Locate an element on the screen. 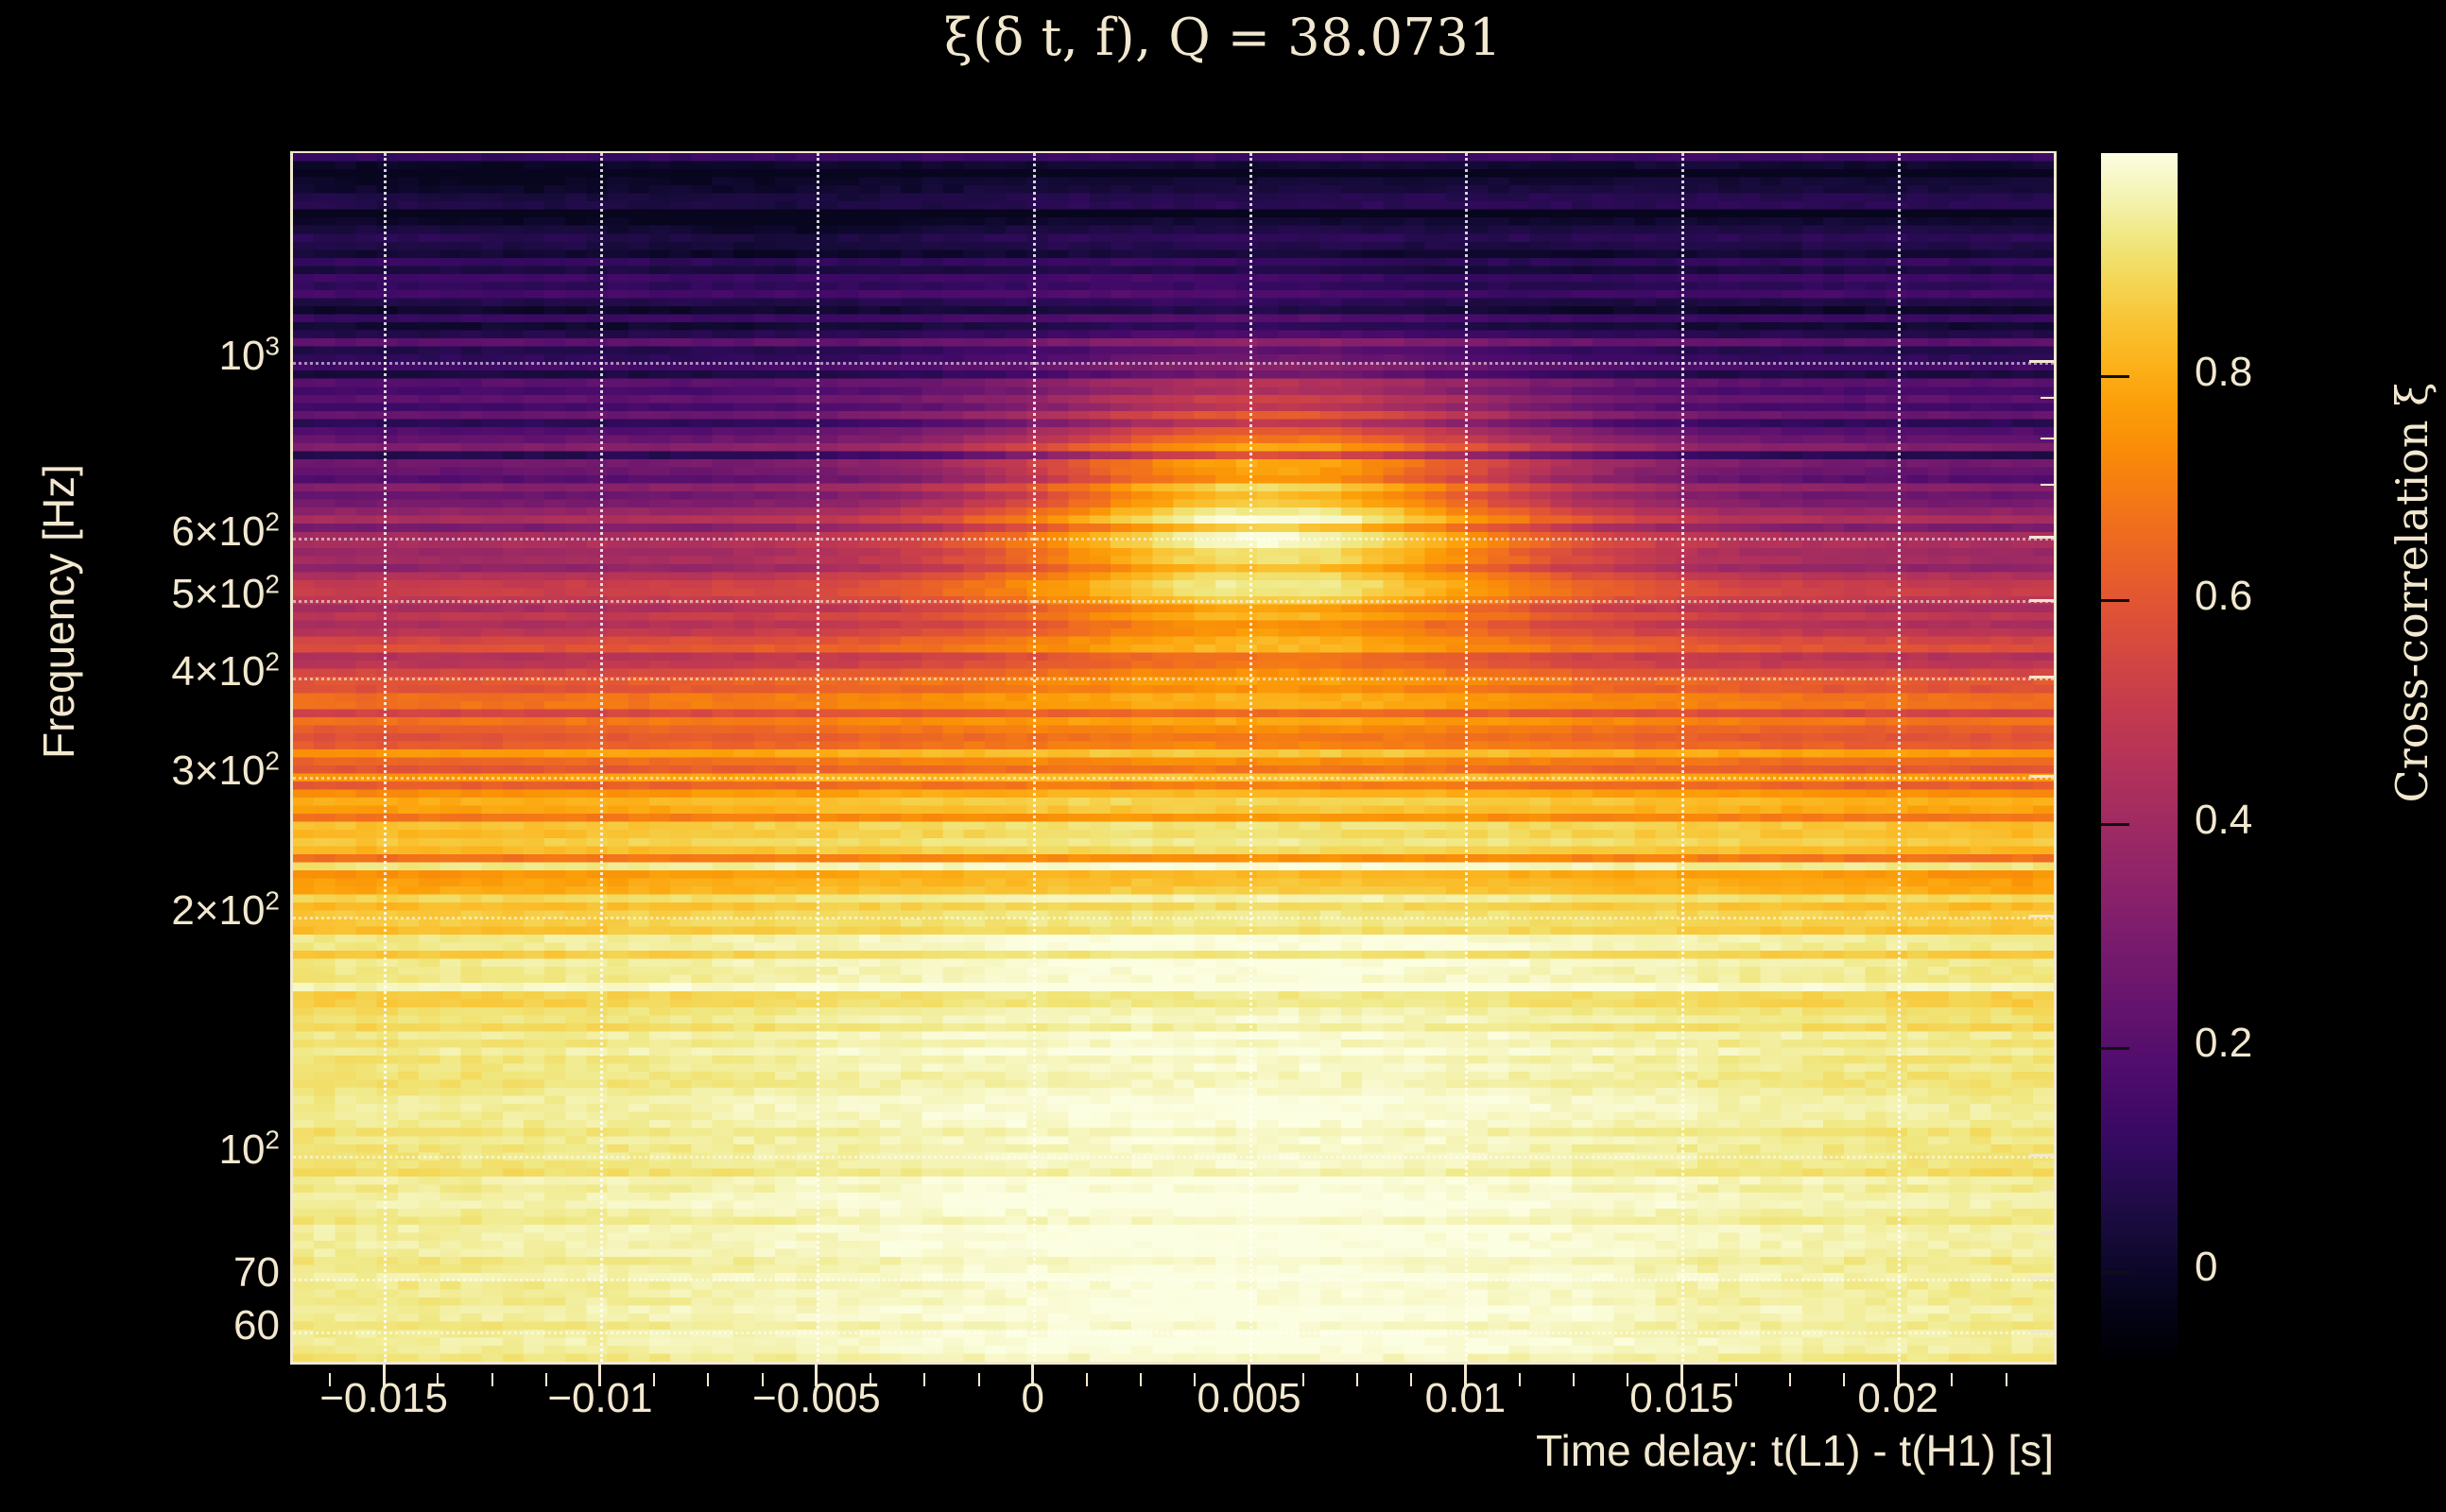 The image size is (2446, 1512). y-axis-tick-label: 6×10² is located at coordinates (225, 531).